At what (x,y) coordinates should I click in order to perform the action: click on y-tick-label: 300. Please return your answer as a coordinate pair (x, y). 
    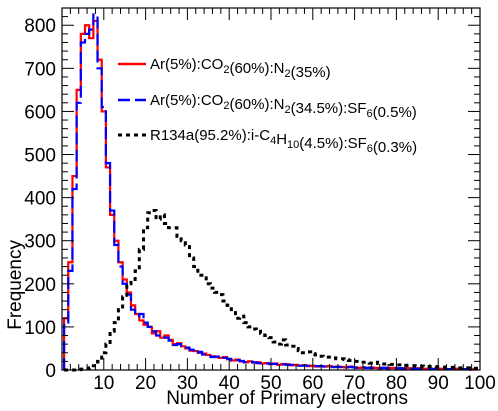
    Looking at the image, I should click on (40, 242).